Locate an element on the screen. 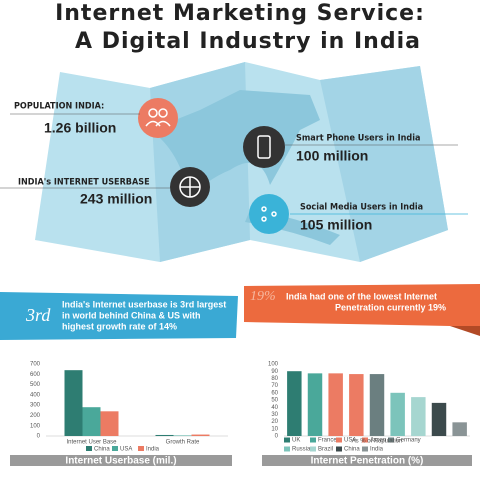 The width and height of the screenshot is (480, 485). share-icon is located at coordinates (269, 214).